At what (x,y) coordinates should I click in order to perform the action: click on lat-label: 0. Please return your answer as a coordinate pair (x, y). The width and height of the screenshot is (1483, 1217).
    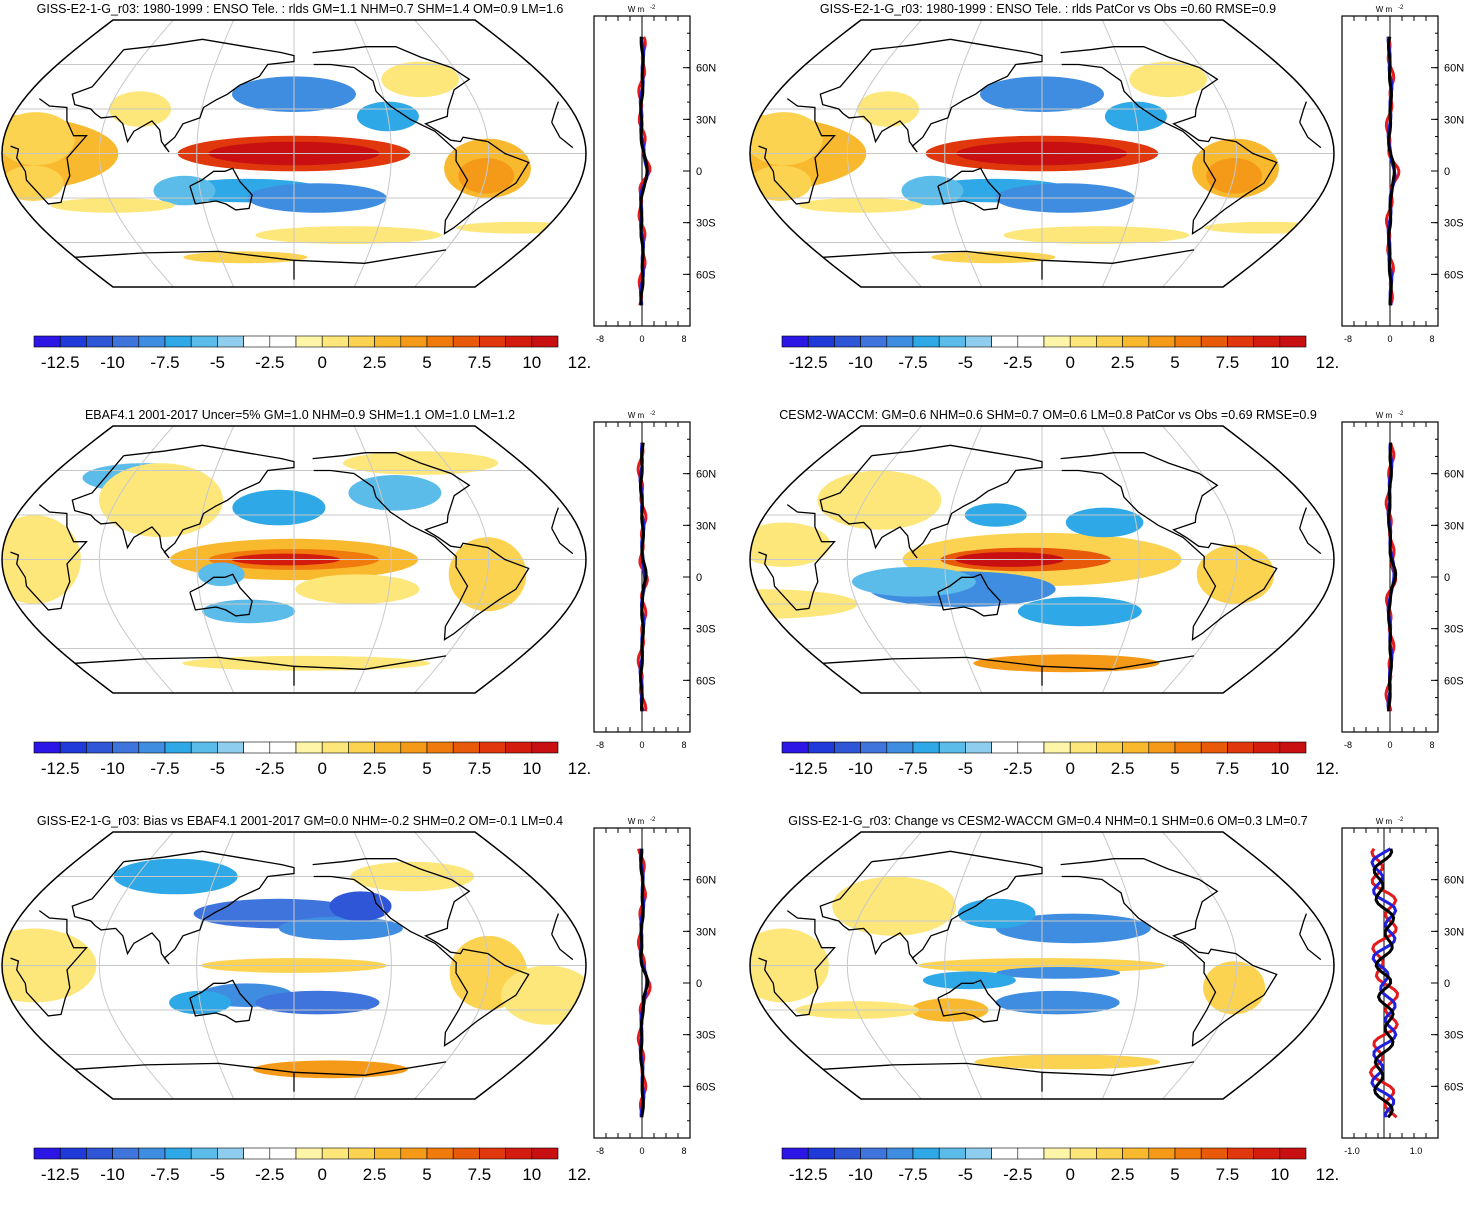
    Looking at the image, I should click on (699, 984).